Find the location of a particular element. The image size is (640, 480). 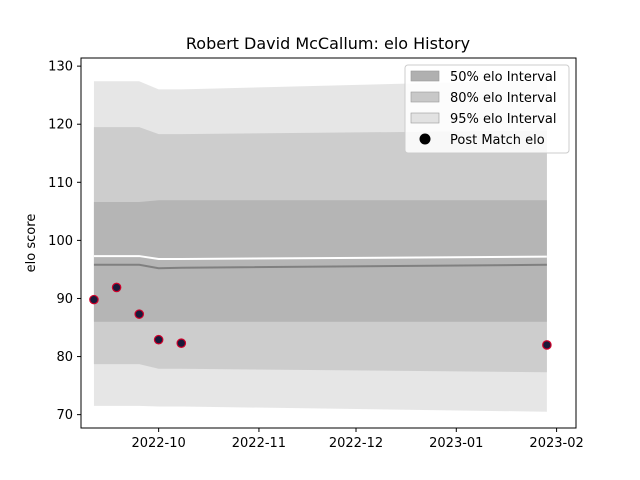

y-axis-label: elo score is located at coordinates (31, 243).